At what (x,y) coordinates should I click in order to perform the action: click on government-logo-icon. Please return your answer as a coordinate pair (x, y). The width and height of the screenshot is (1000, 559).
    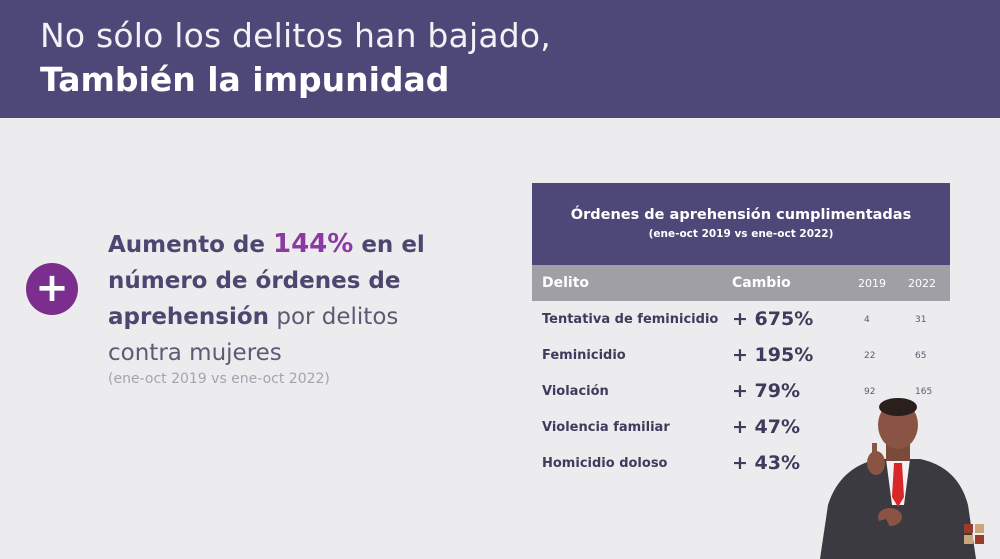
    Looking at the image, I should click on (974, 534).